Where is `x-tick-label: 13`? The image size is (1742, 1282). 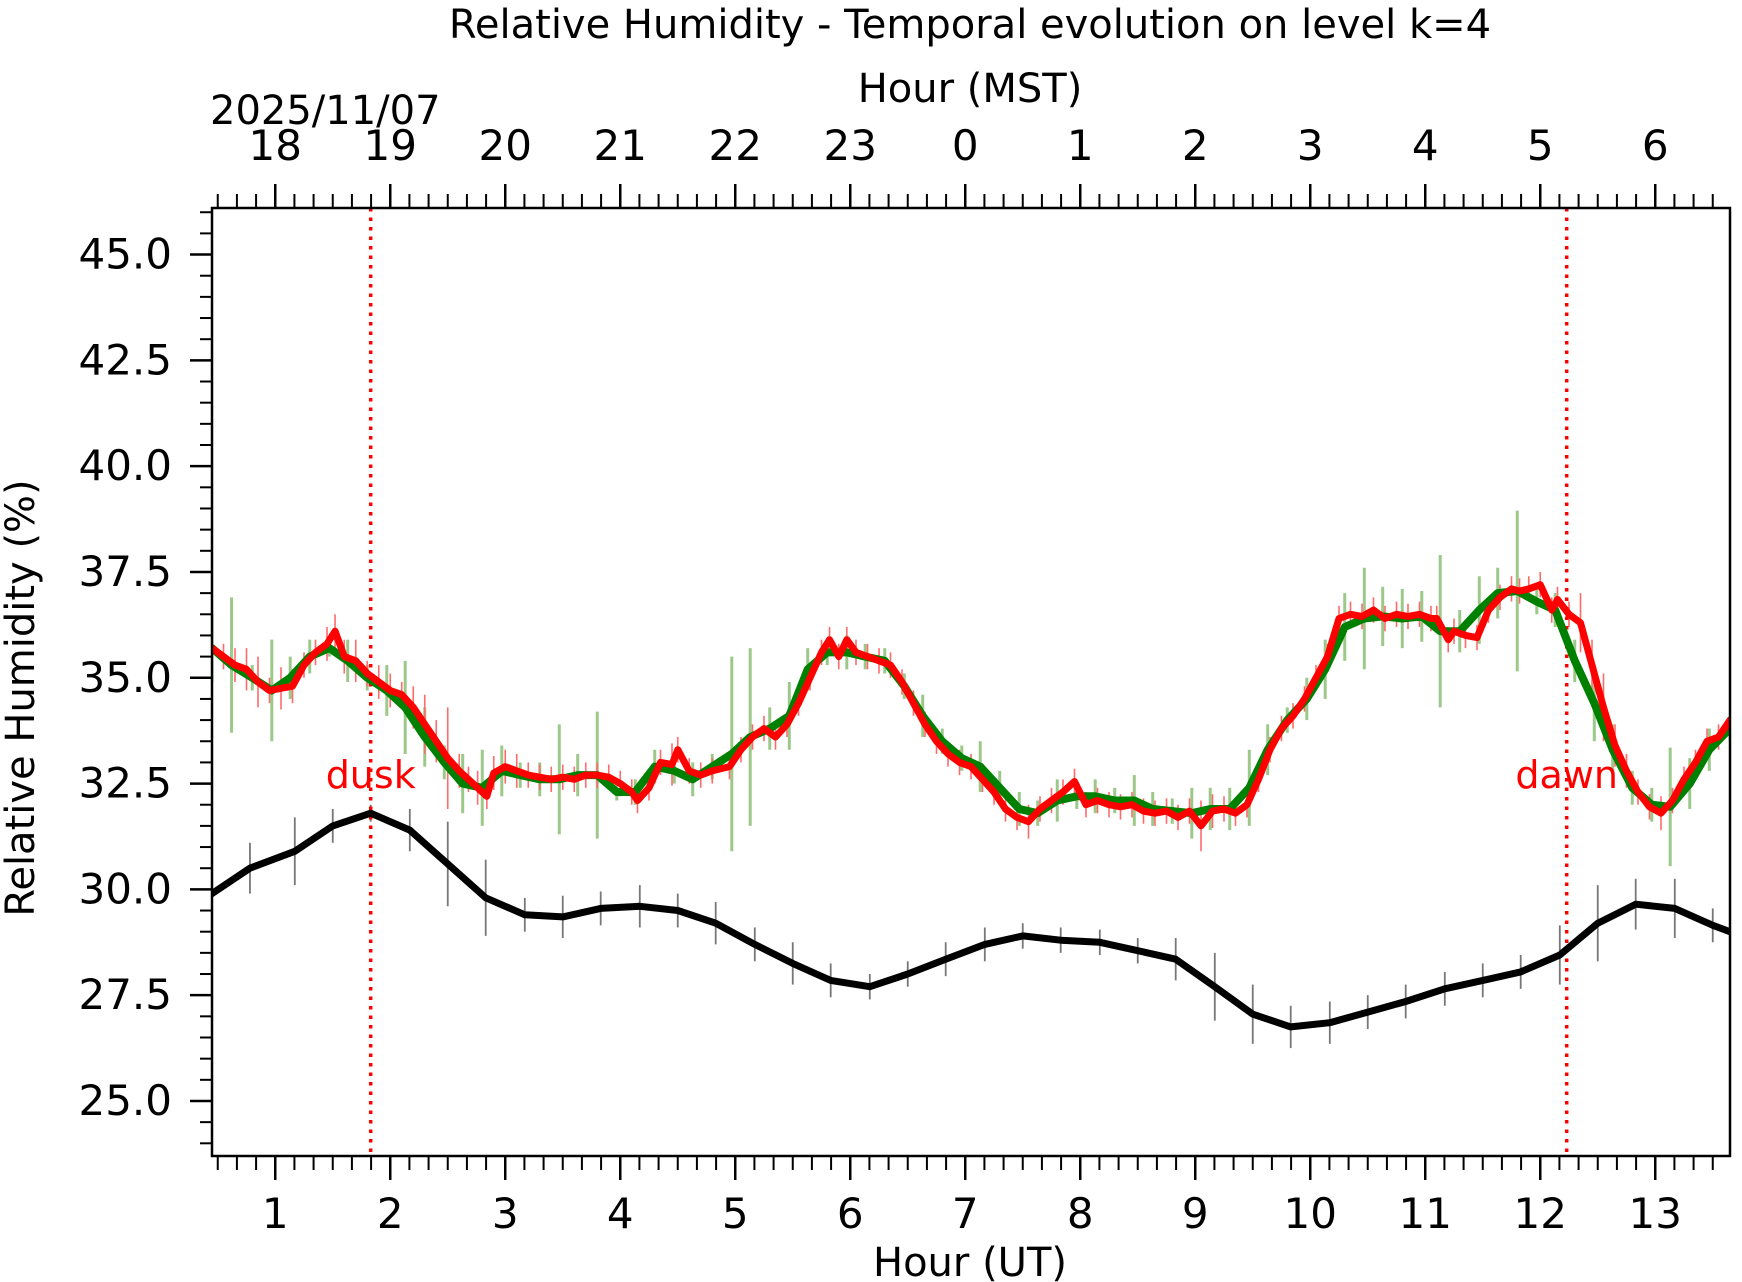 x-tick-label: 13 is located at coordinates (1655, 1213).